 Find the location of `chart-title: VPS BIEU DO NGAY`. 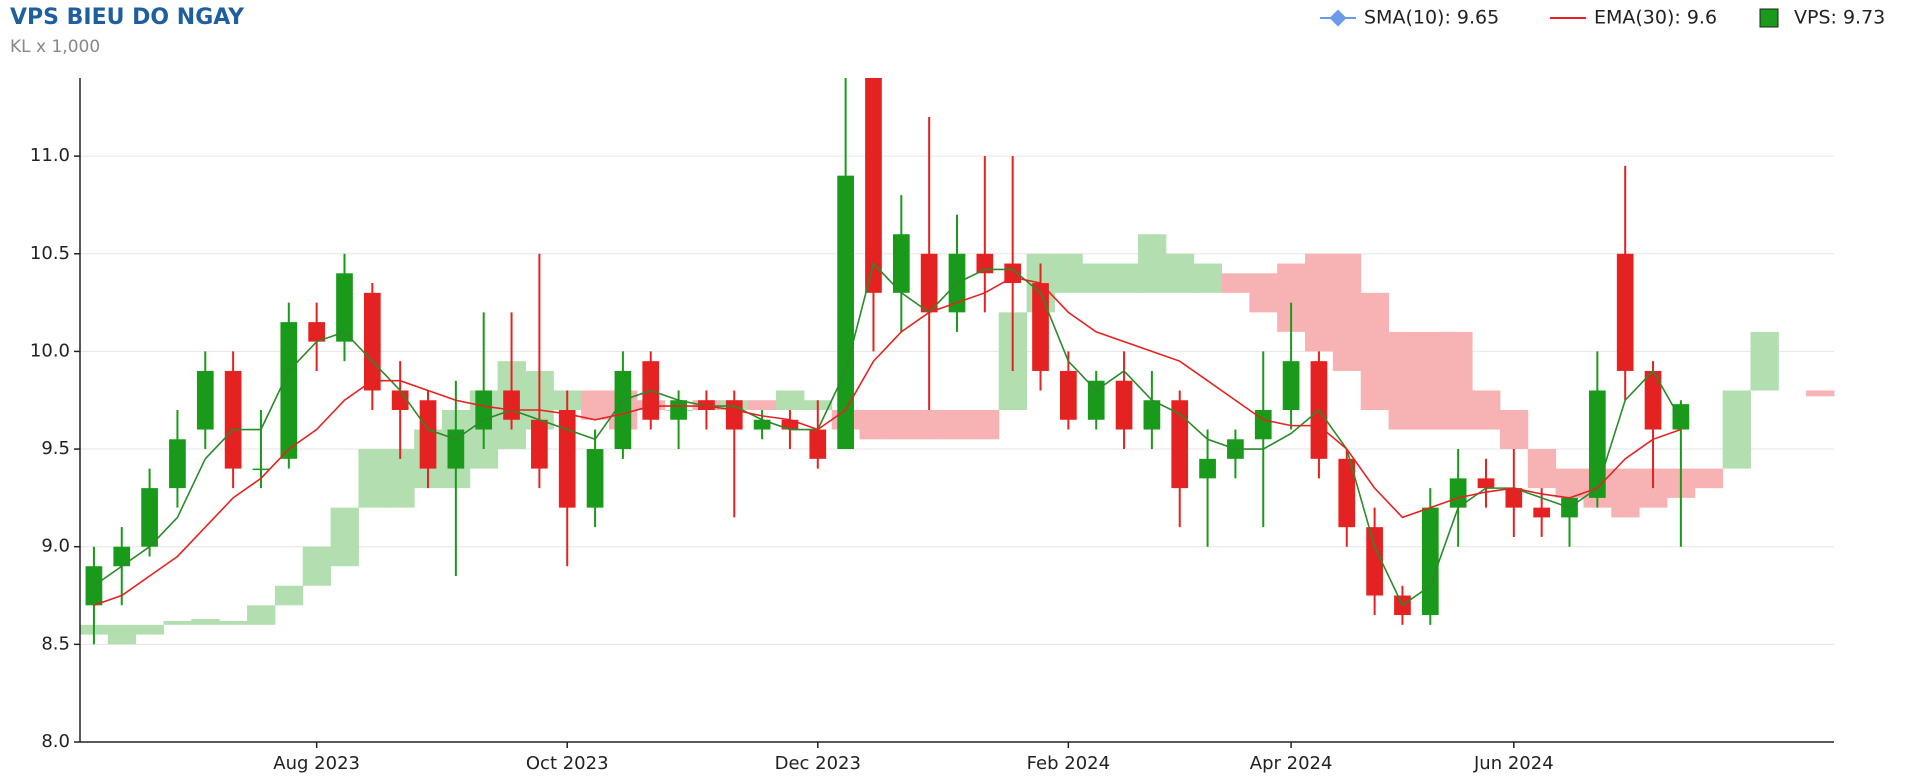

chart-title: VPS BIEU DO NGAY is located at coordinates (127, 17).